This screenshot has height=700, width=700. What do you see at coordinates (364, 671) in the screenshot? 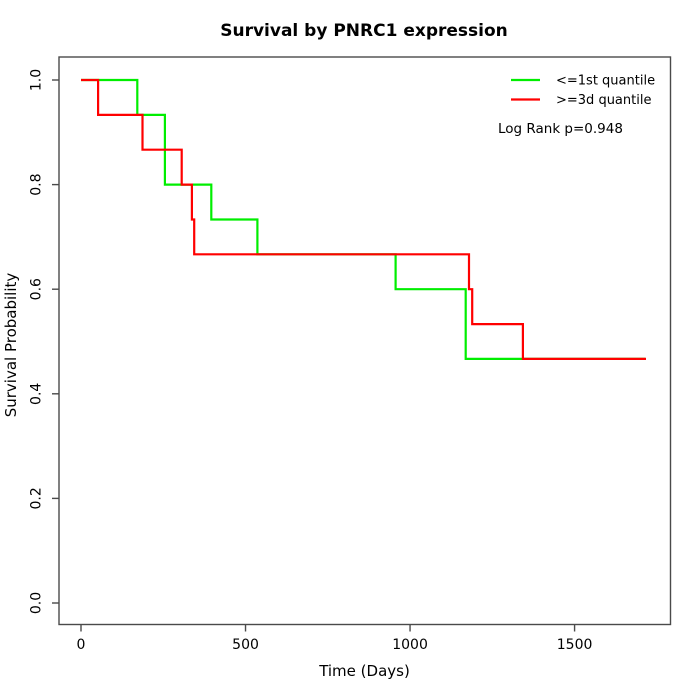
I see `x-axis-label: Time (Days)` at bounding box center [364, 671].